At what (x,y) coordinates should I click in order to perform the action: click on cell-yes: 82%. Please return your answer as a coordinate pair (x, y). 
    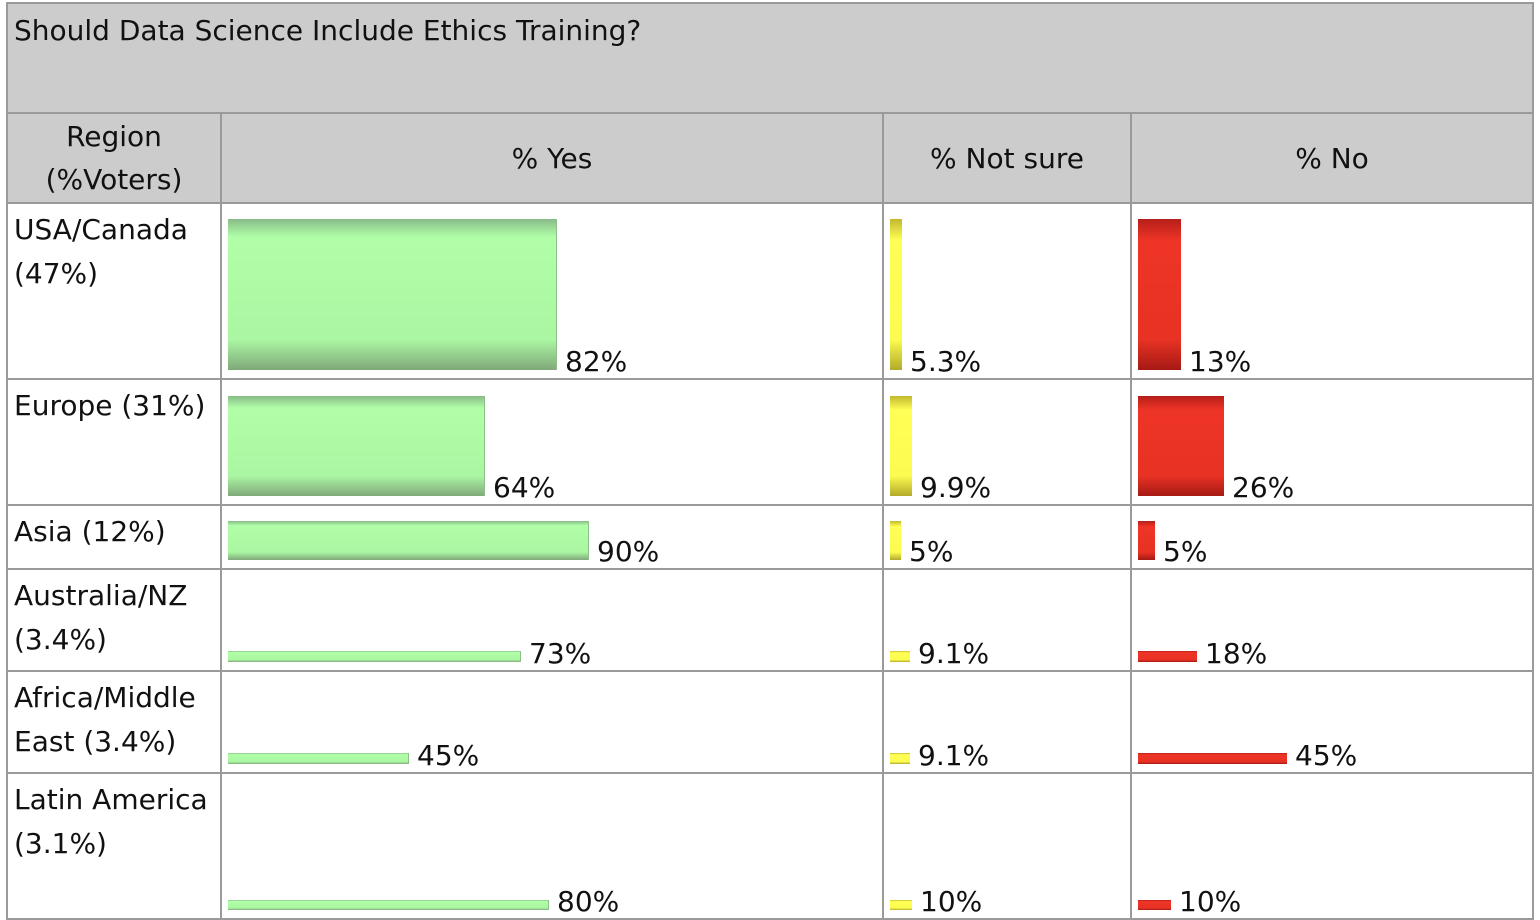
    Looking at the image, I should click on (552, 291).